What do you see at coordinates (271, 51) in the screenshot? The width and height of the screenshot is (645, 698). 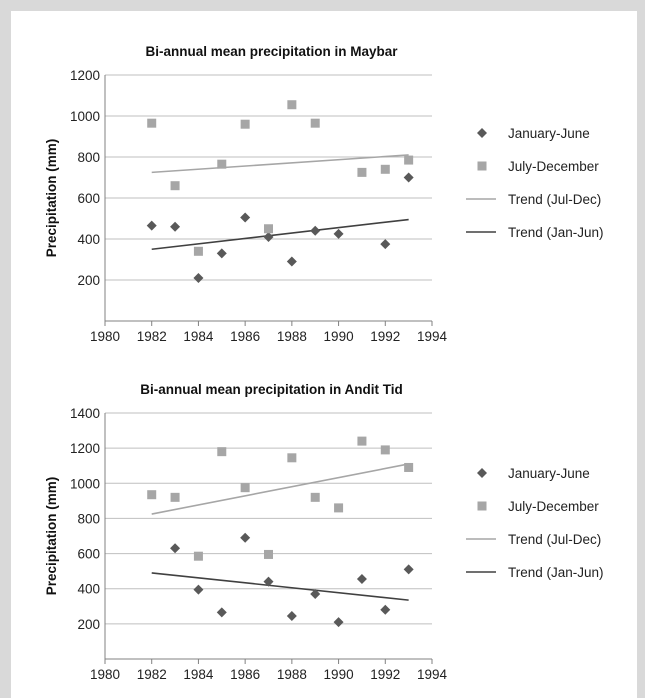 I see `chart-title: Bi-annual mean precipitation in Maybar` at bounding box center [271, 51].